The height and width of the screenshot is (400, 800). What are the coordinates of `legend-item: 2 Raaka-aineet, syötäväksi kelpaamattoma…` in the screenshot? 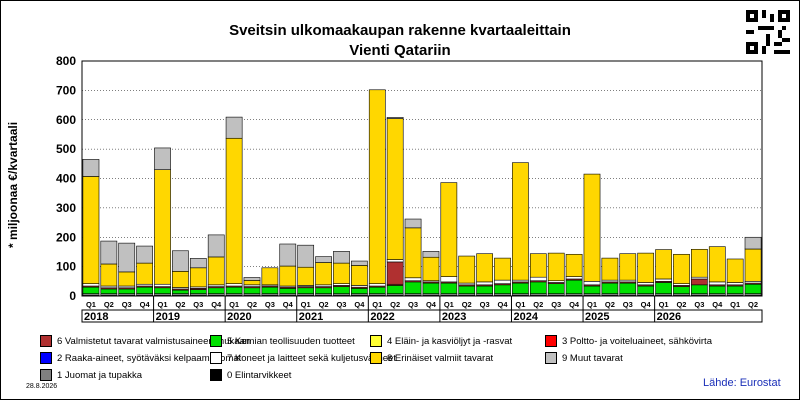 It's located at (140, 358).